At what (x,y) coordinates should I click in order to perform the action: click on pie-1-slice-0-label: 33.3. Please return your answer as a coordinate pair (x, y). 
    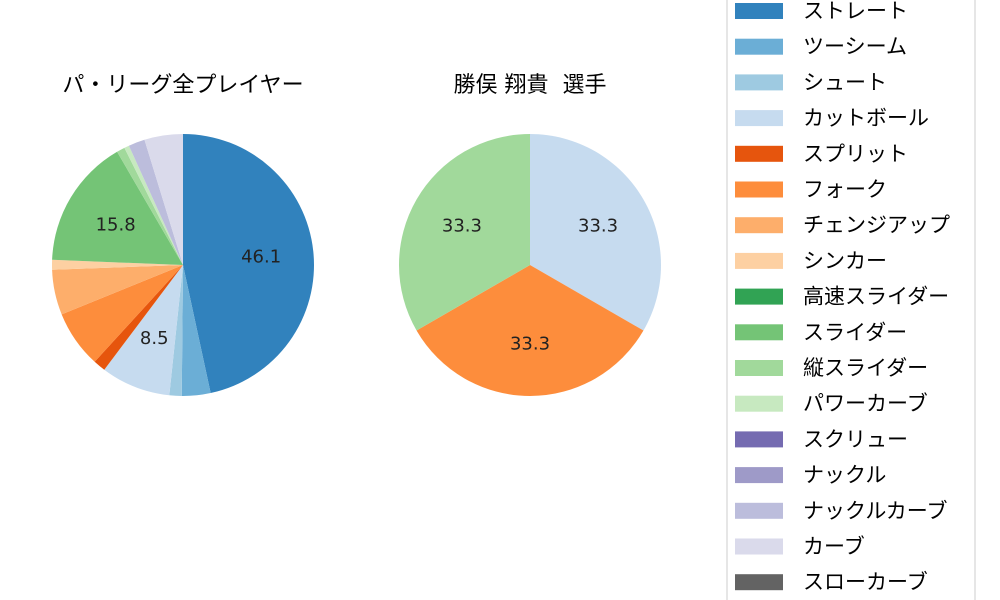
    Looking at the image, I should click on (598, 226).